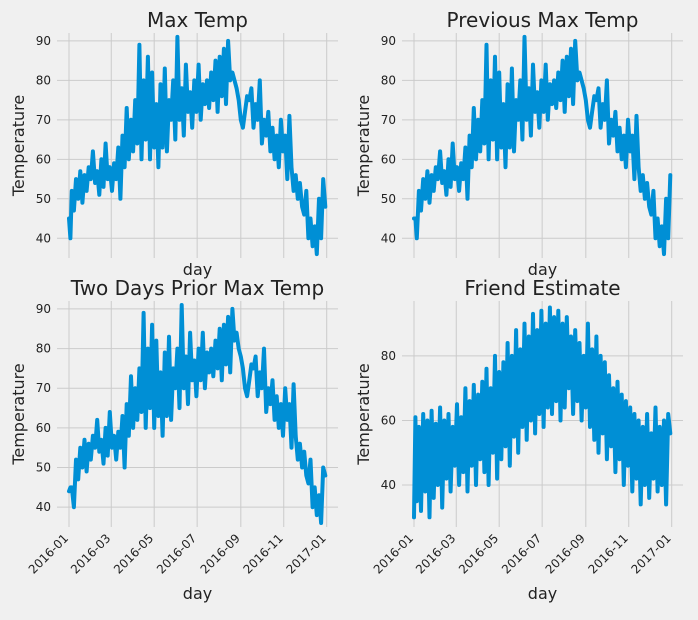 This screenshot has height=620, width=698. What do you see at coordinates (197, 288) in the screenshot?
I see `panel-title: Two Days Prior Max Temp` at bounding box center [197, 288].